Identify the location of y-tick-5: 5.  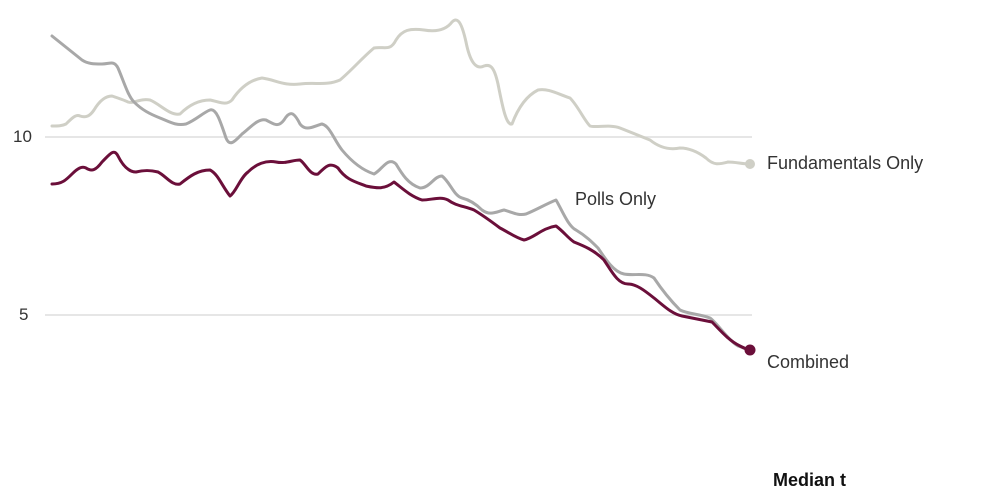
(24, 314).